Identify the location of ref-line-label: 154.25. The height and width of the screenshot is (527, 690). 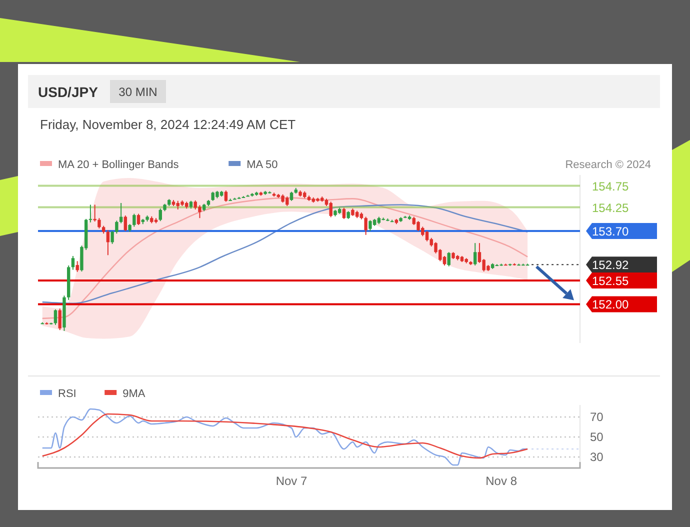
(611, 207).